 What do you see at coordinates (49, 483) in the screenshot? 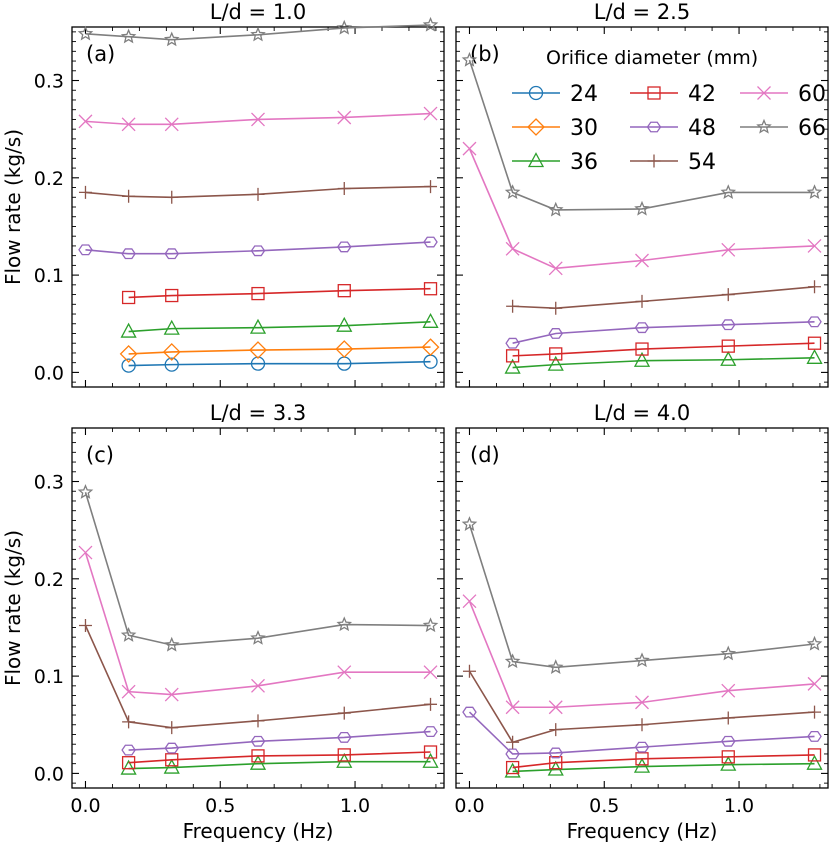
I see `y-tick-label: 0.3` at bounding box center [49, 483].